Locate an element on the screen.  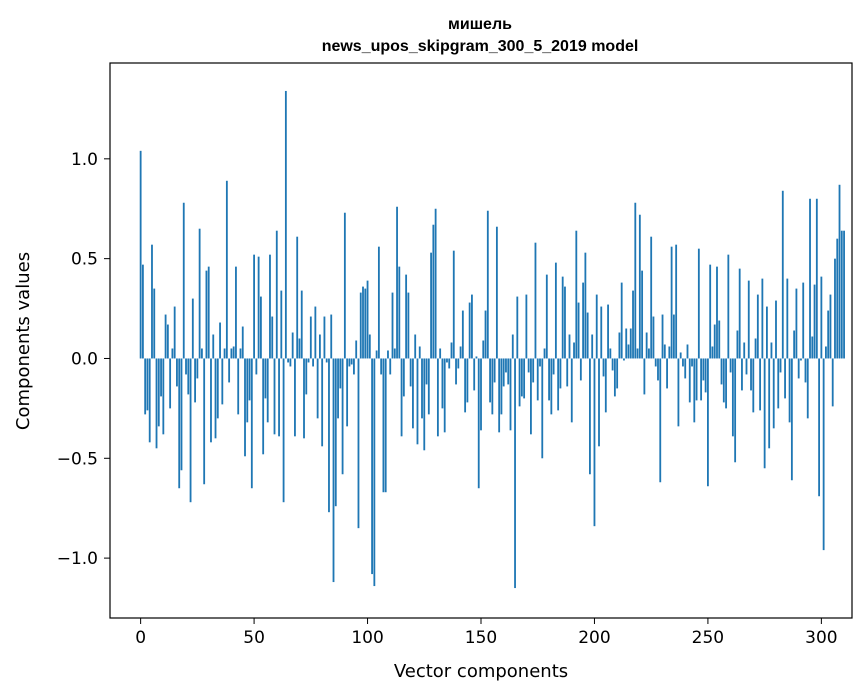
x-tick-label: 0 is located at coordinates (140, 638).